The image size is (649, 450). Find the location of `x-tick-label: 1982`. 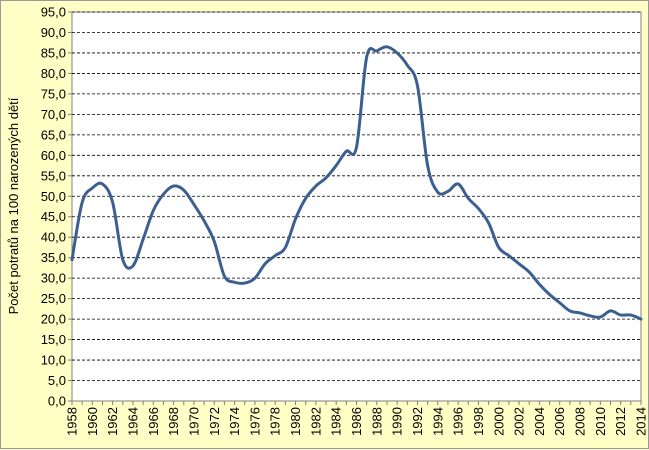

x-tick-label: 1982 is located at coordinates (315, 421).